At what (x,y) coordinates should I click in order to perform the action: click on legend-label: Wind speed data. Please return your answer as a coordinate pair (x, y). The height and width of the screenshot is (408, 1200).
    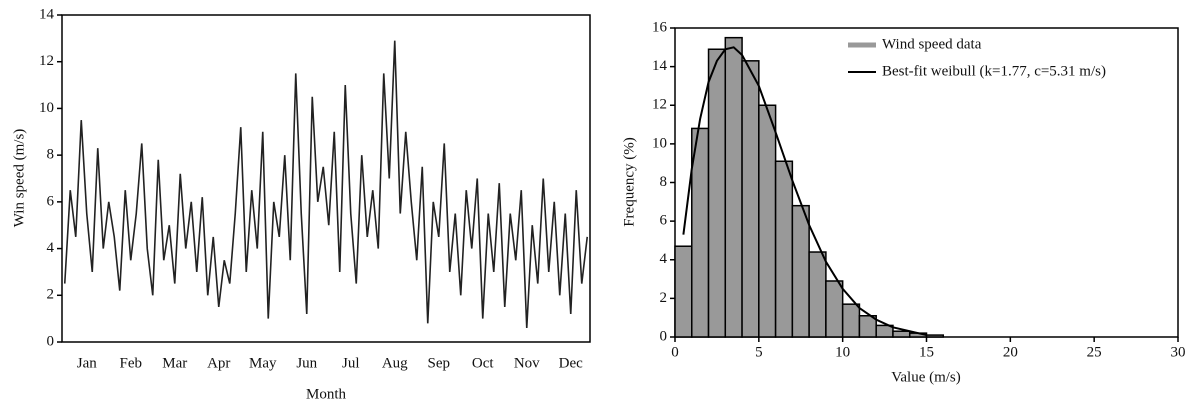
    Looking at the image, I should click on (932, 44).